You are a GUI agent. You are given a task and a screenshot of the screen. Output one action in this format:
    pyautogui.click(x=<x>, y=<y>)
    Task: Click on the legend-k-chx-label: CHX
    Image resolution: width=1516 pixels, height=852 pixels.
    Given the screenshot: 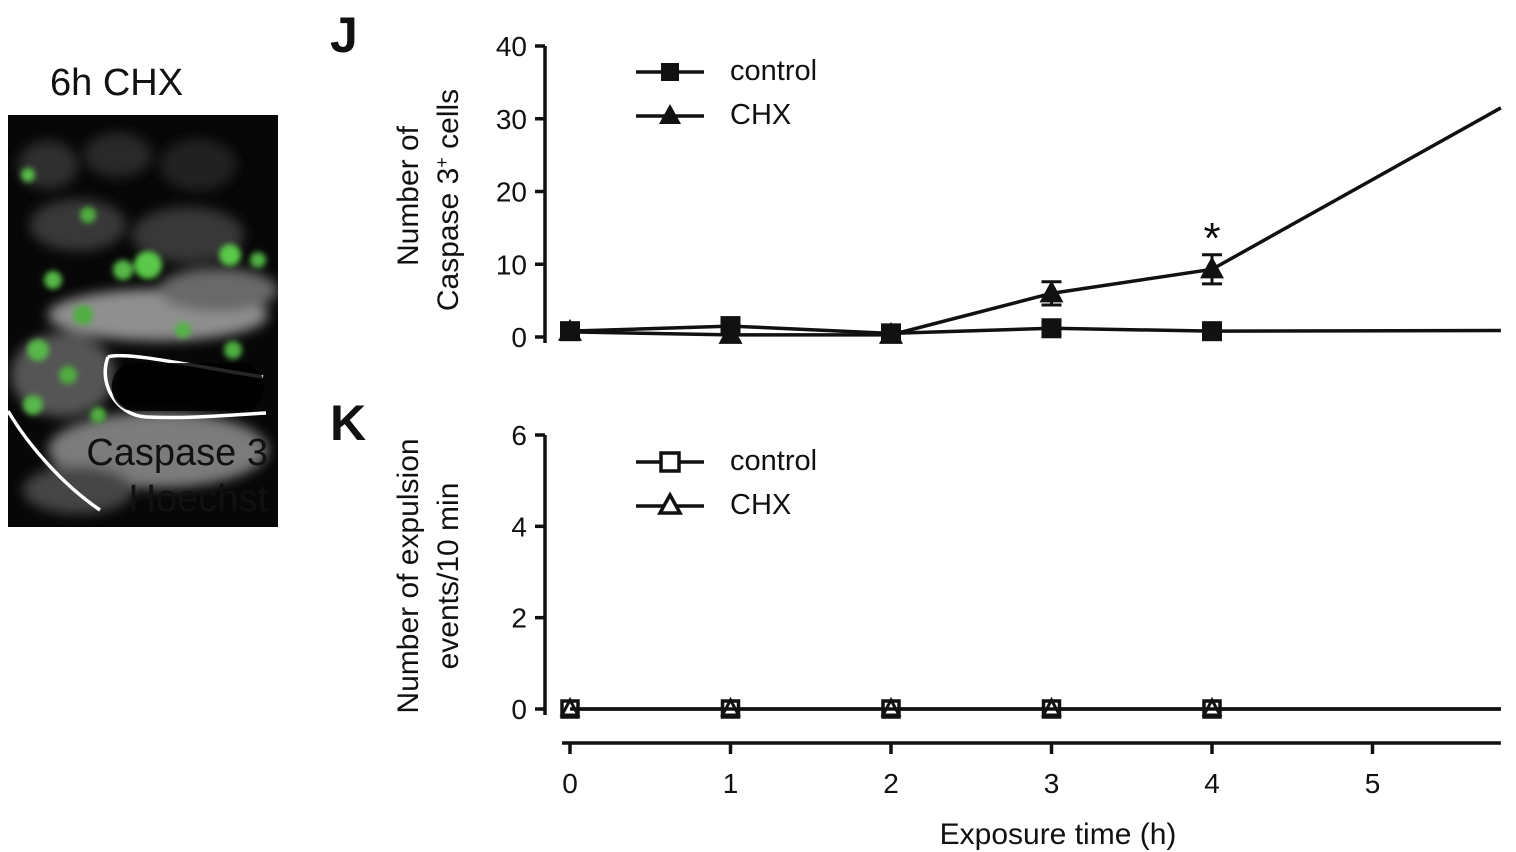 What is the action you would take?
    pyautogui.click(x=760, y=505)
    